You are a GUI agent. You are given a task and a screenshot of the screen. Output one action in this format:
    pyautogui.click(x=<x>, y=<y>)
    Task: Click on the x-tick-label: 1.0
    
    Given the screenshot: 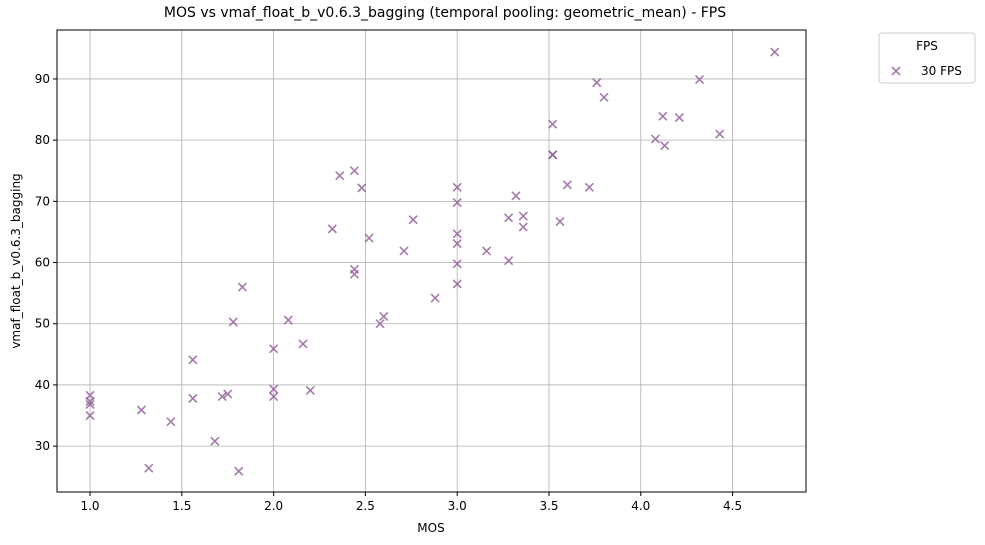 What is the action you would take?
    pyautogui.click(x=89, y=506)
    